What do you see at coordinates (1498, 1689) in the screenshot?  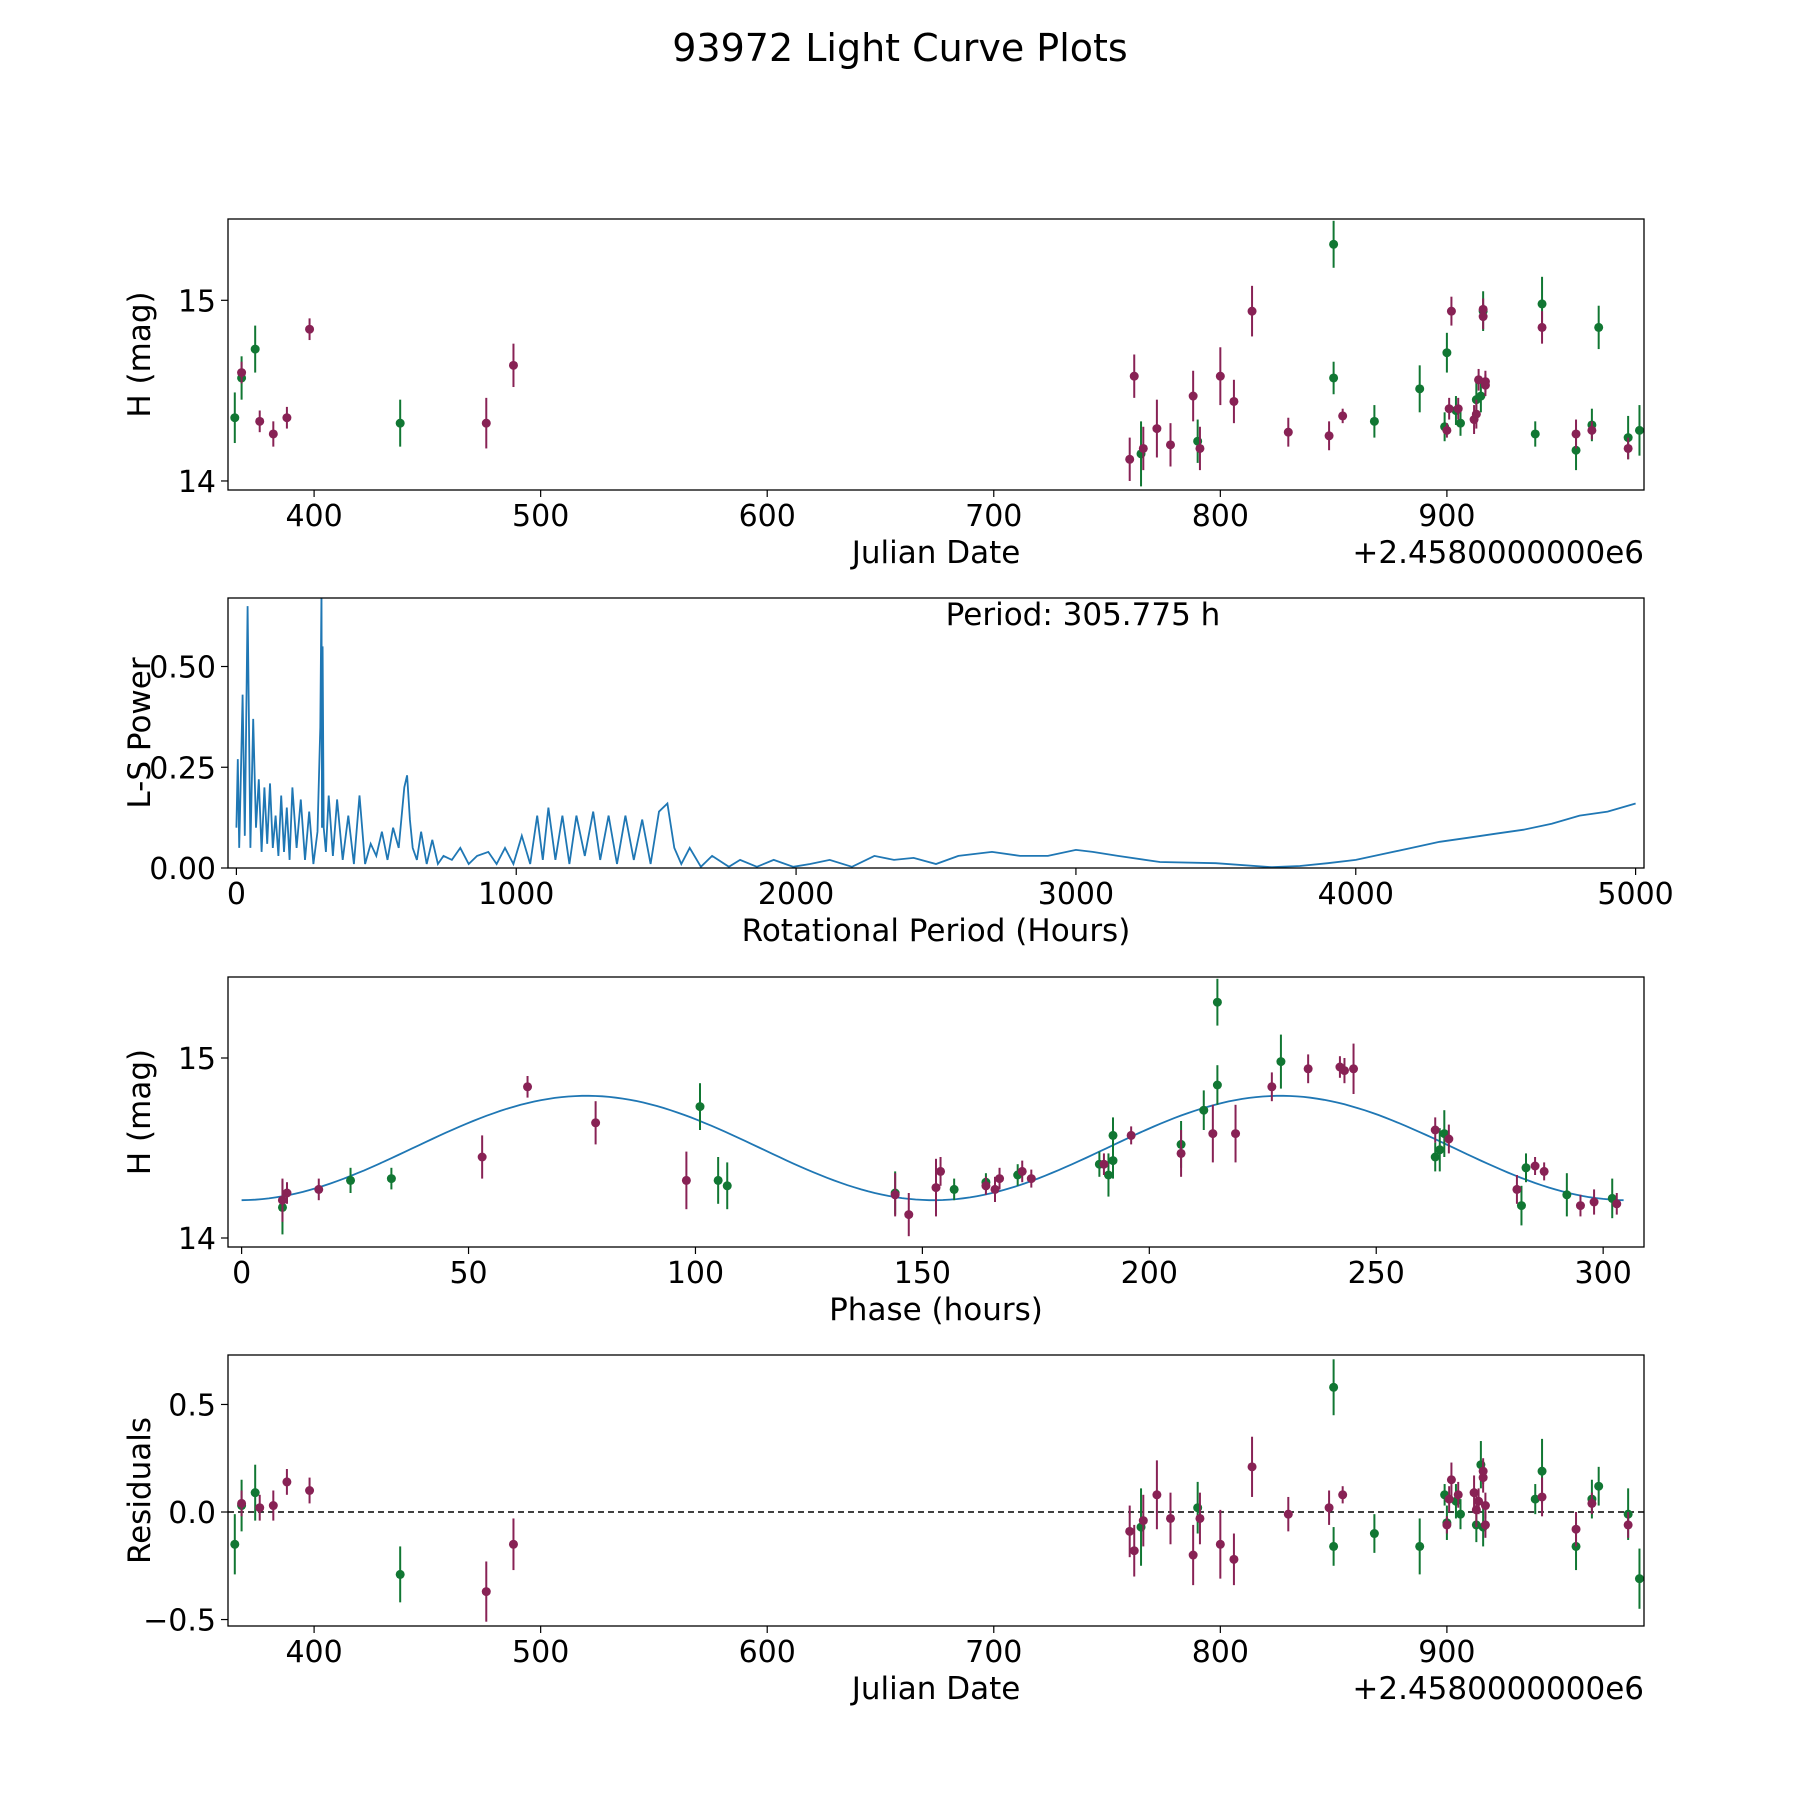 I see `x-offset-label: +2.4580000000e6` at bounding box center [1498, 1689].